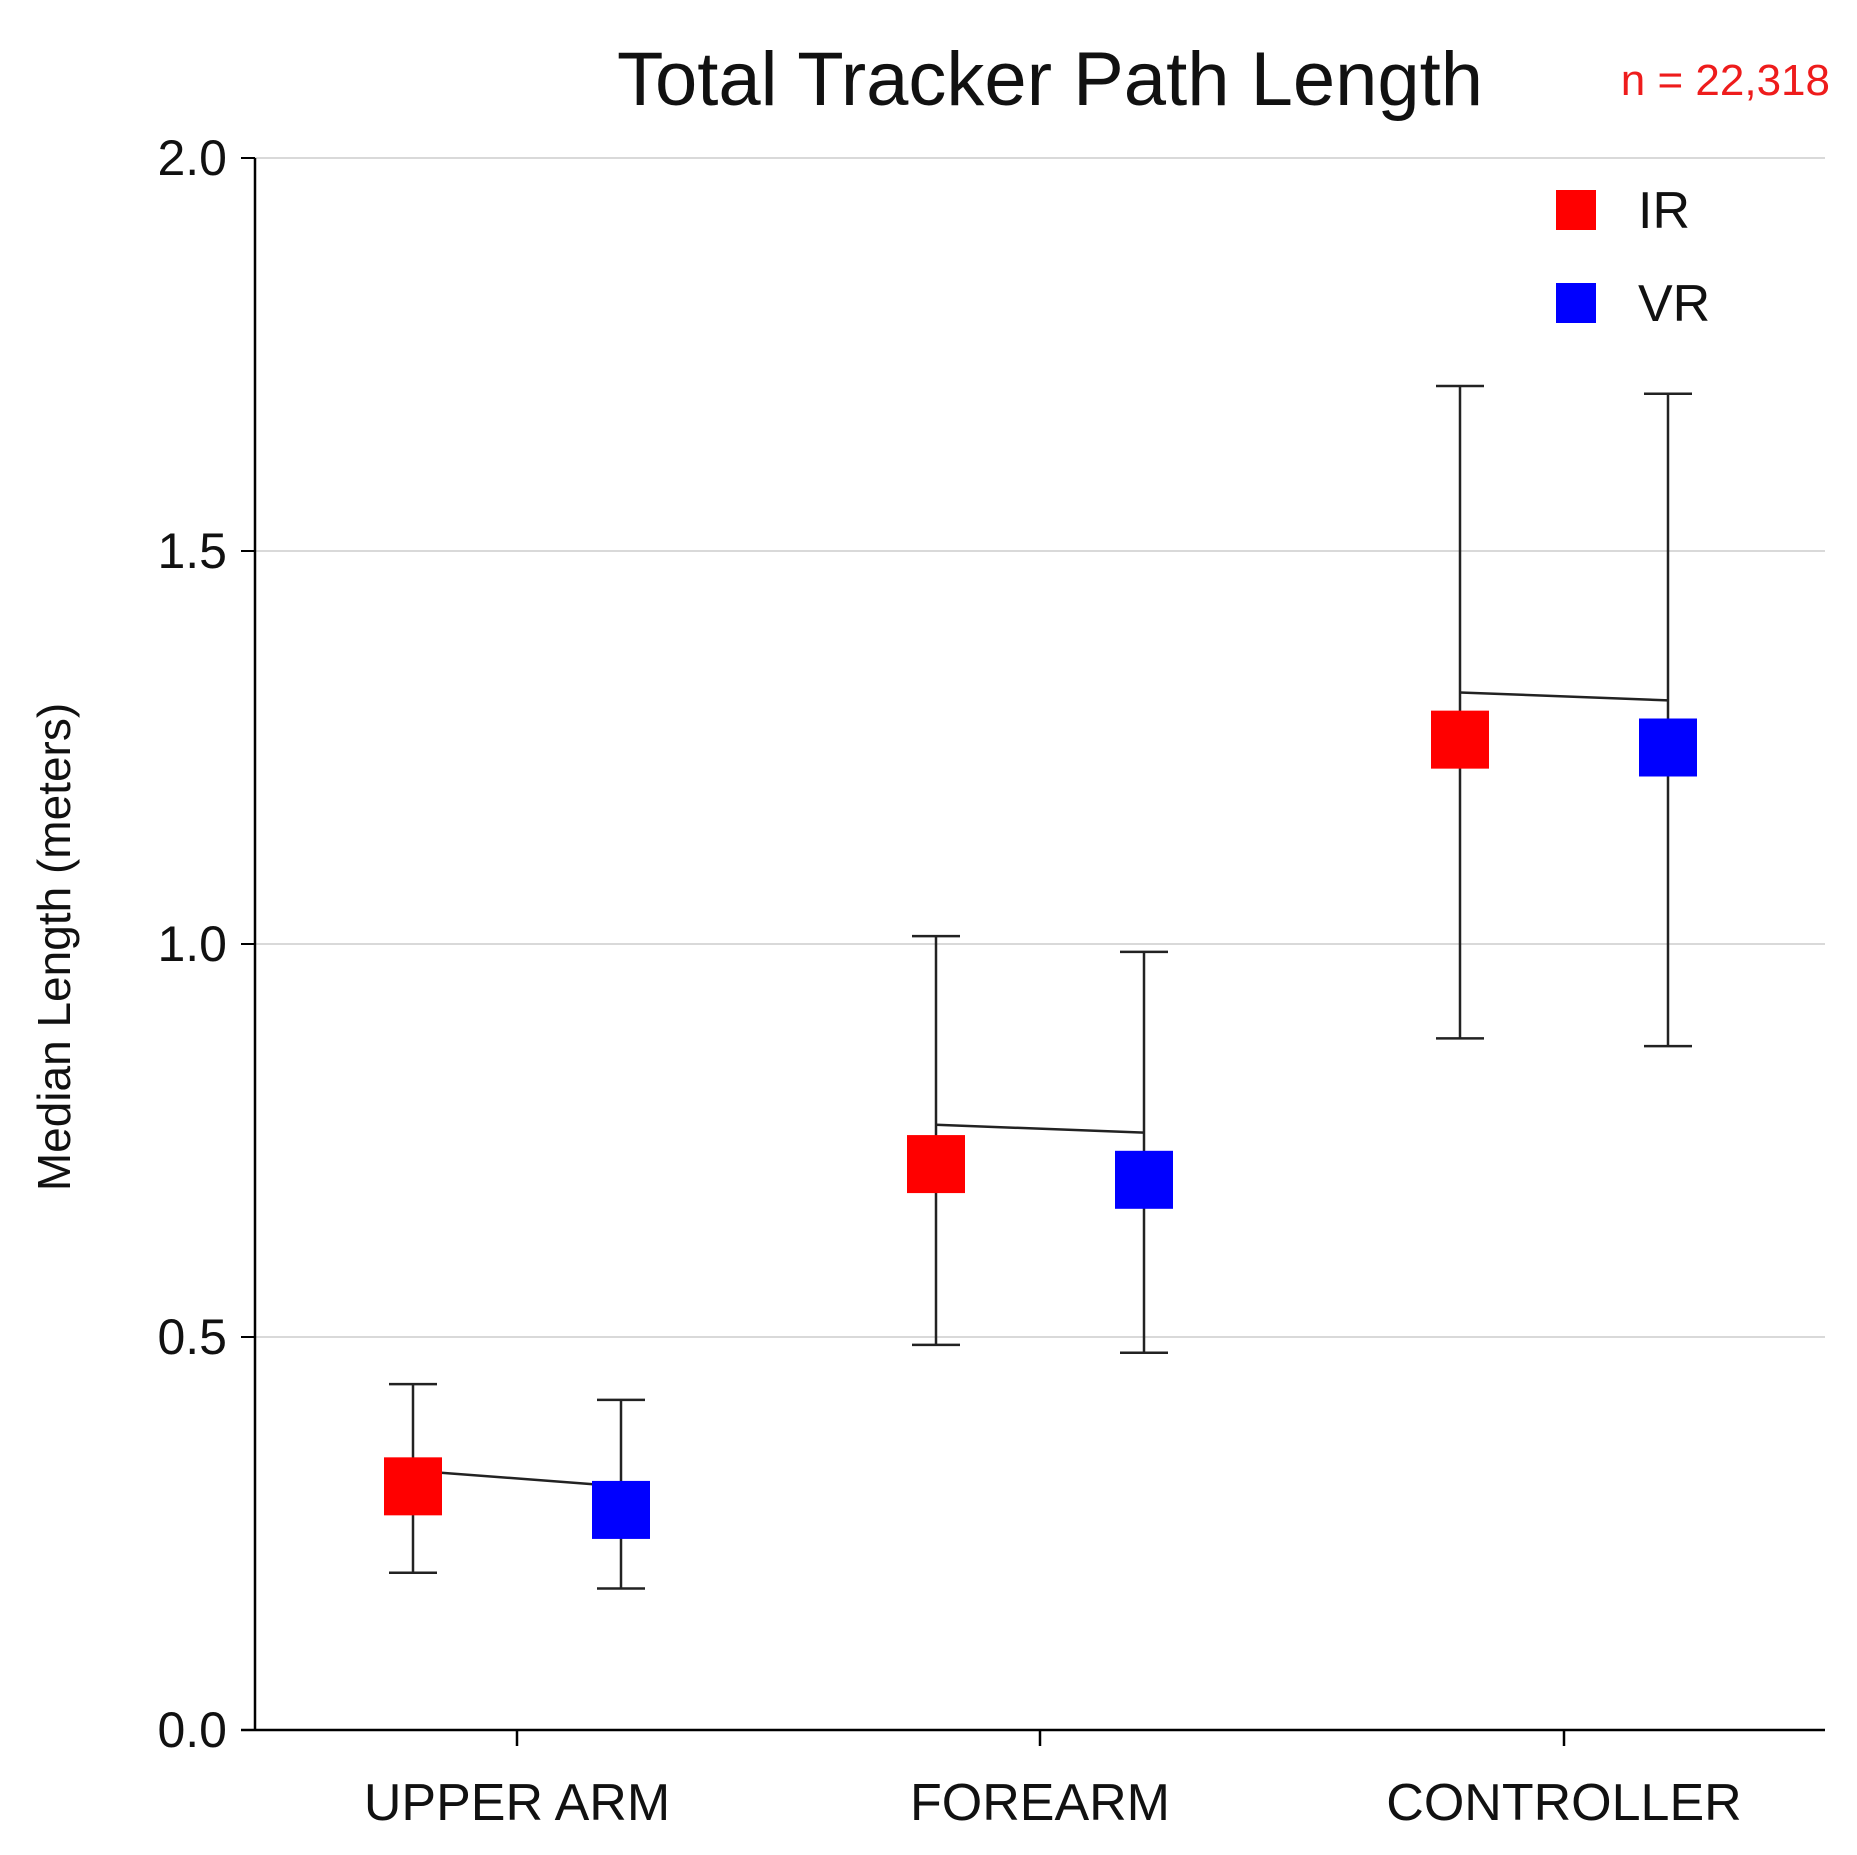 Image resolution: width=1857 pixels, height=1855 pixels. I want to click on legend-label-ir: IR, so click(1664, 211).